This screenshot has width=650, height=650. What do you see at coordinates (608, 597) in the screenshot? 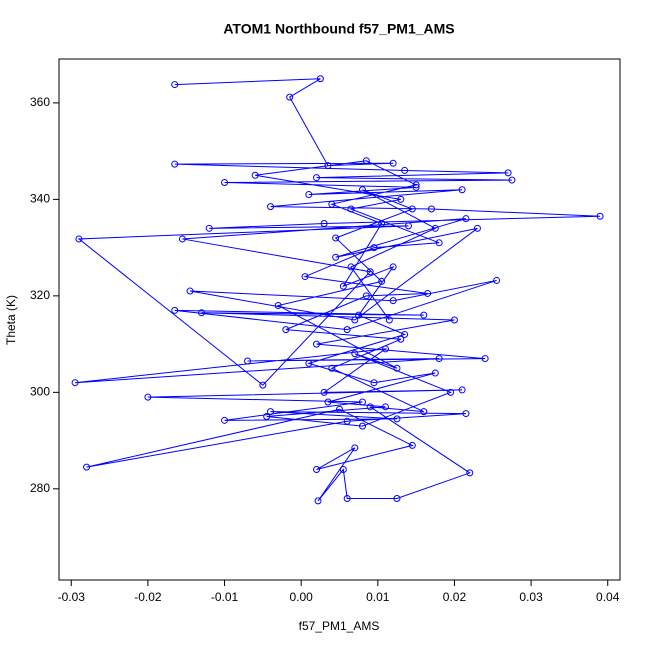
I see `x-tick-label: 0.04` at bounding box center [608, 597].